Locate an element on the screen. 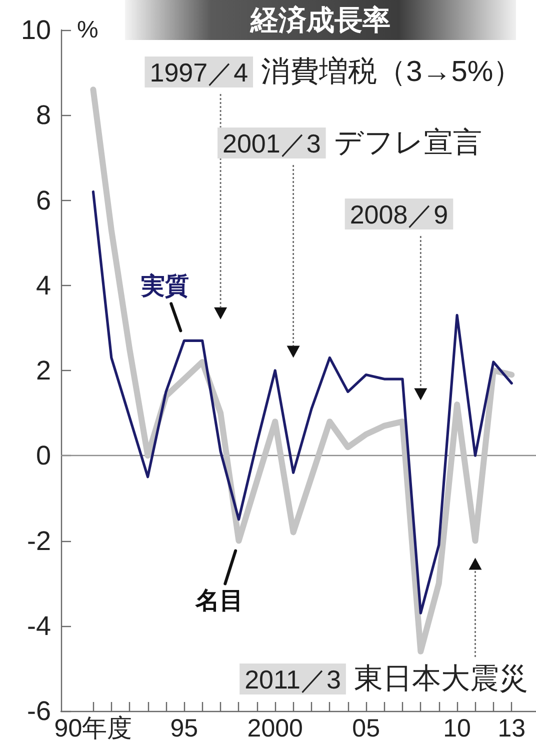  series-label: 名目 is located at coordinates (219, 600).